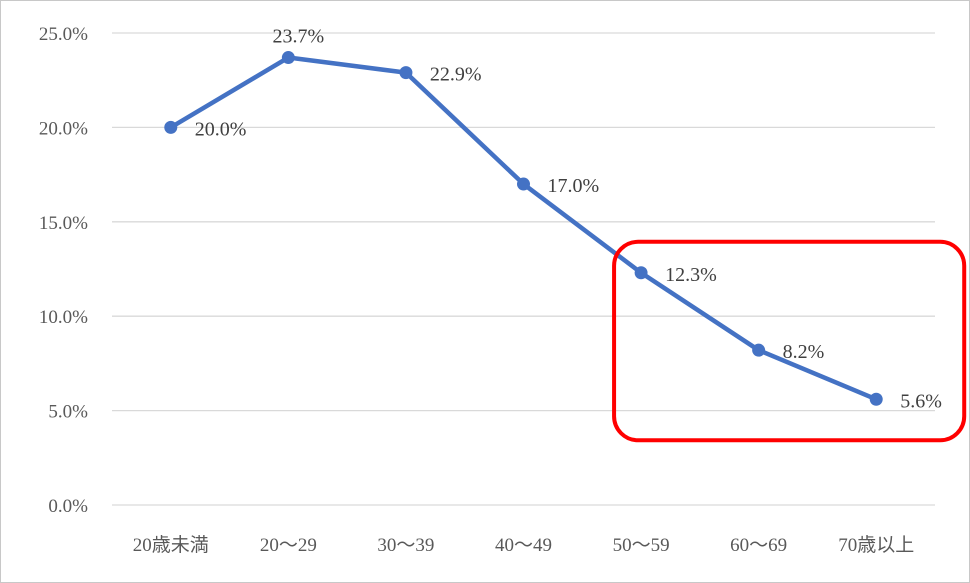 The height and width of the screenshot is (583, 970). What do you see at coordinates (641, 545) in the screenshot?
I see `x-tick-label: 50〜59` at bounding box center [641, 545].